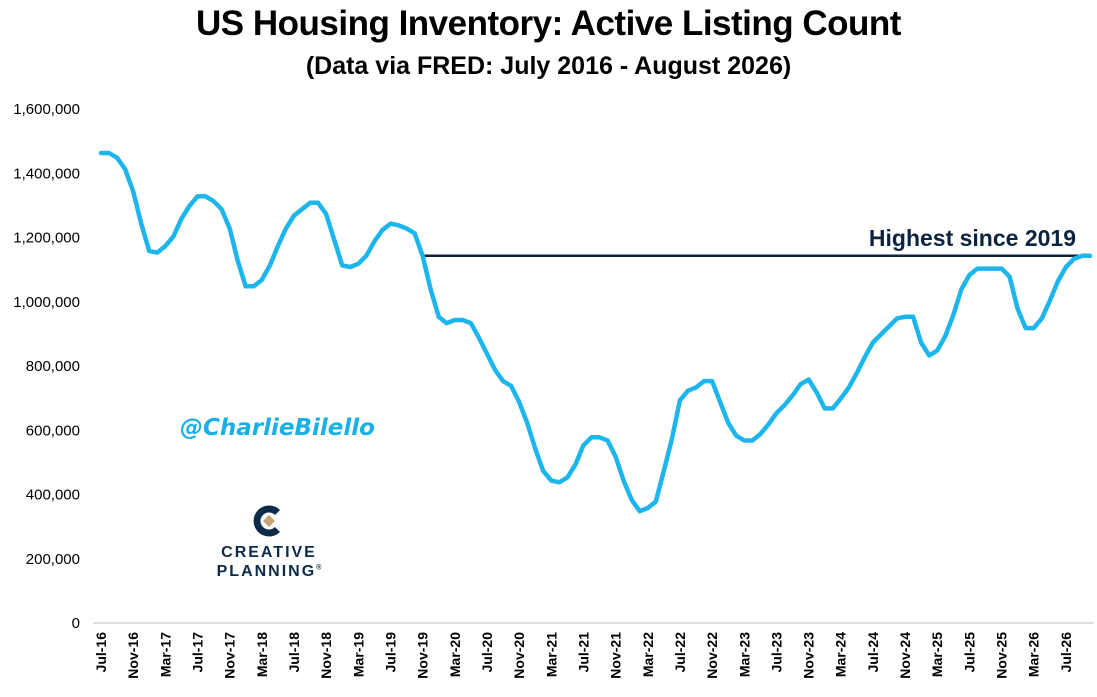  I want to click on x-tick-label: Mar-22, so click(648, 654).